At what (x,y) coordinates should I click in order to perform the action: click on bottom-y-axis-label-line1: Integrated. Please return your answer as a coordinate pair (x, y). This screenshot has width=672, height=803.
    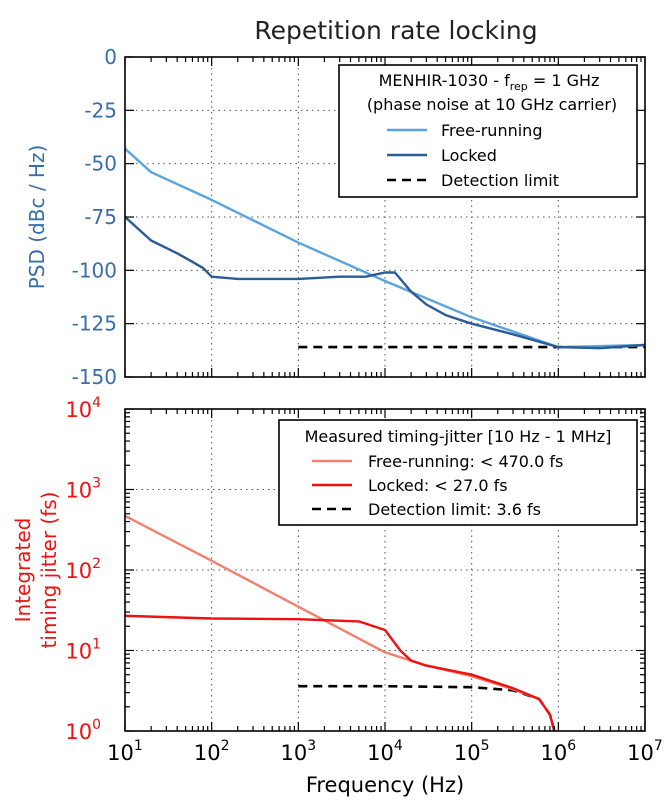
    Looking at the image, I should click on (23, 570).